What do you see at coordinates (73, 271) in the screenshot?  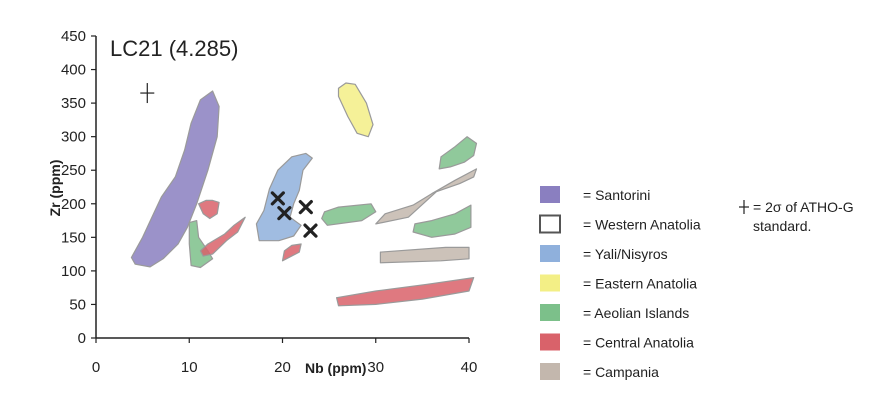 I see `y-tick-label: 100` at bounding box center [73, 271].